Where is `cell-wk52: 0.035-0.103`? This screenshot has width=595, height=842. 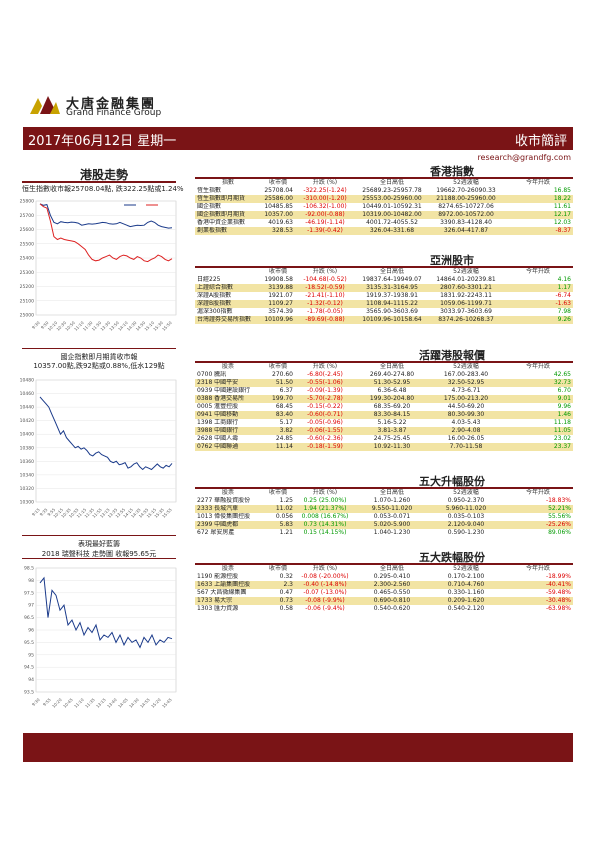
cell-wk52: 0.035-0.103 is located at coordinates (466, 516).